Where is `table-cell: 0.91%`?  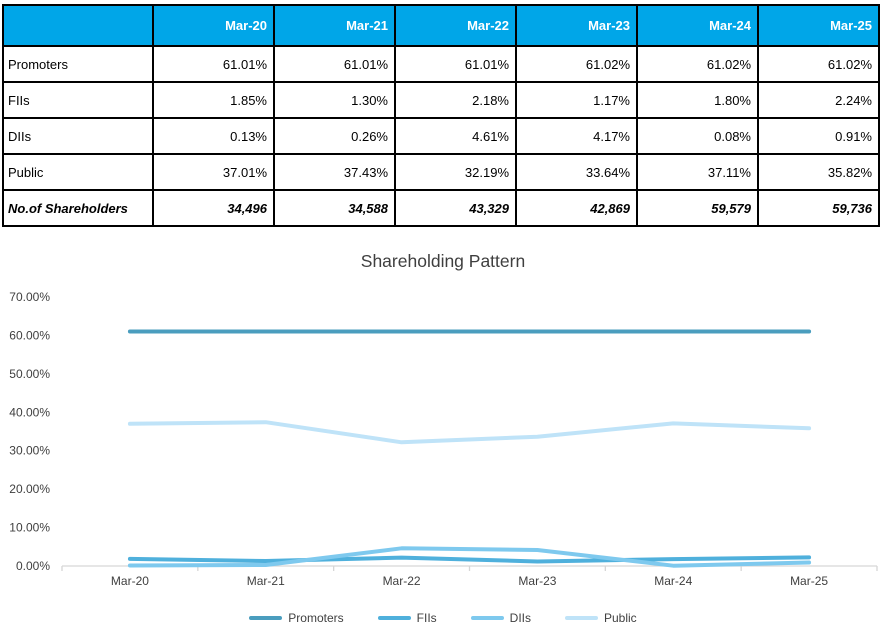
table-cell: 0.91% is located at coordinates (818, 136).